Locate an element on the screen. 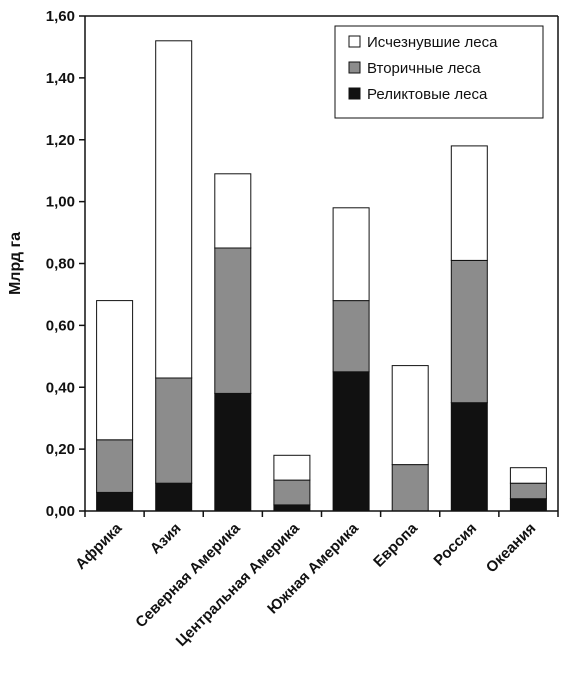 This screenshot has width=570, height=683. y-tick-label: 1,60 is located at coordinates (60, 16).